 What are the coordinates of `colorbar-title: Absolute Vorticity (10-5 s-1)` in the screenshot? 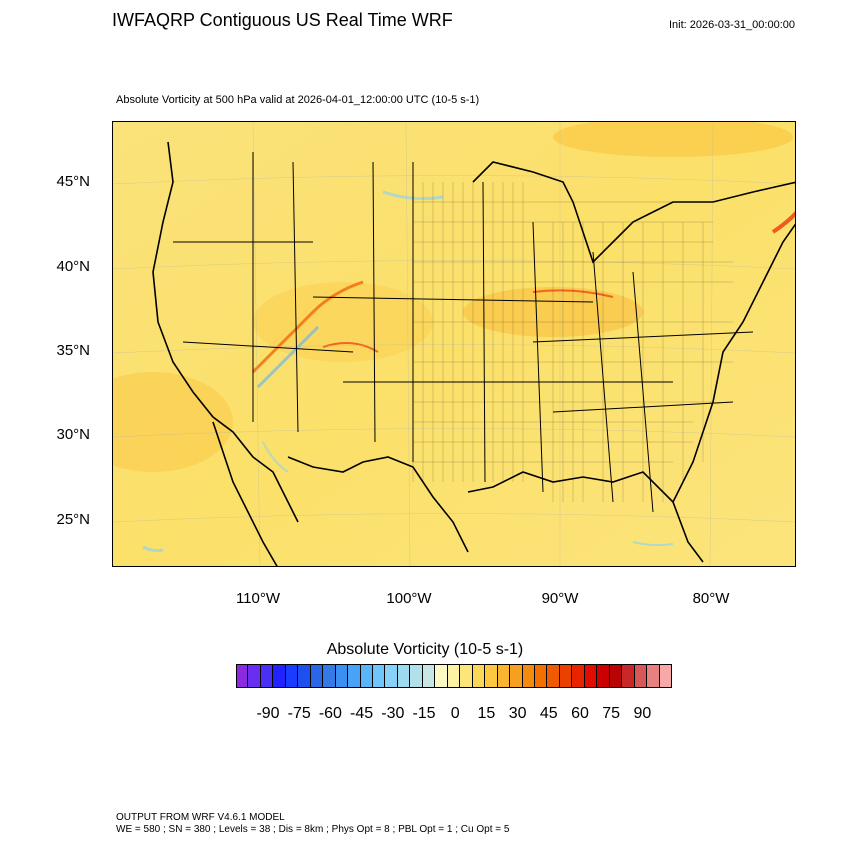 It's located at (425, 649).